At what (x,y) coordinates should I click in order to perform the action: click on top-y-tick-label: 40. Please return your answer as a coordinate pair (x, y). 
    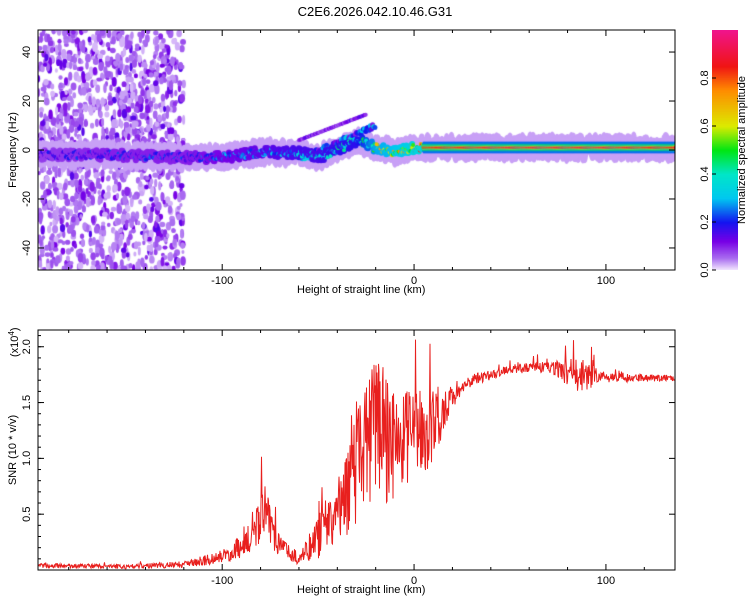
    Looking at the image, I should click on (27, 52).